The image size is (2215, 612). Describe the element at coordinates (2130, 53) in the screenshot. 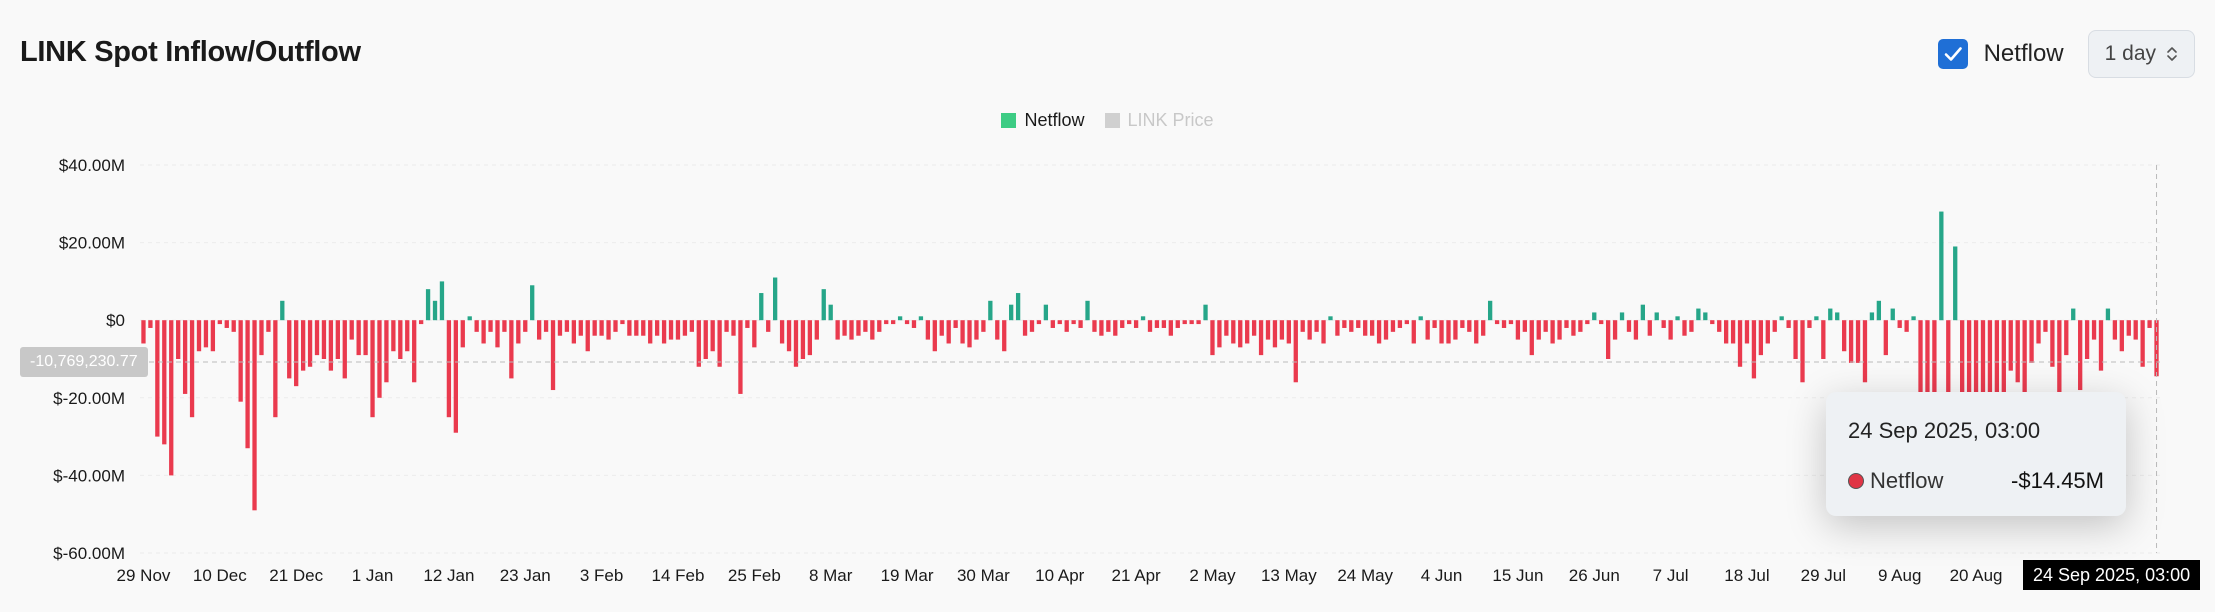

I see `interval-value: 1 day` at that location.